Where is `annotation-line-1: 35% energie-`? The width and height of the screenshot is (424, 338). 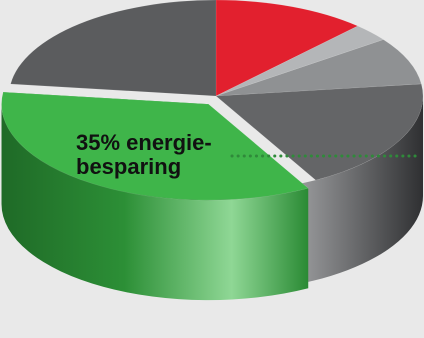 annotation-line-1: 35% energie- is located at coordinates (163, 143).